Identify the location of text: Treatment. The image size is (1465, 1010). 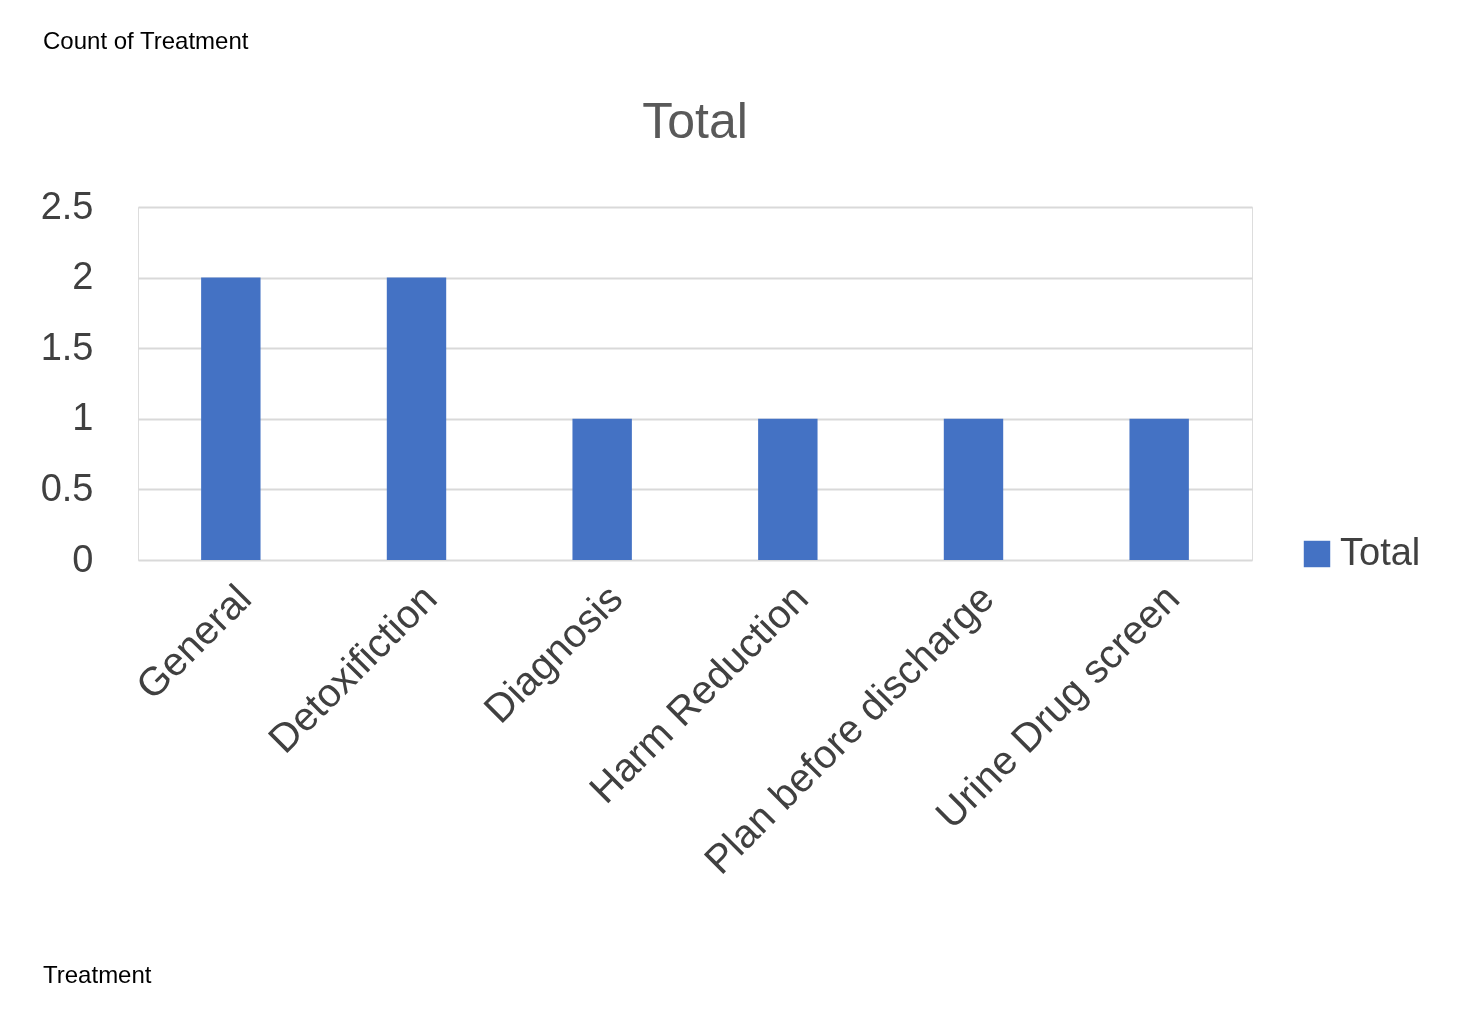
(97, 974).